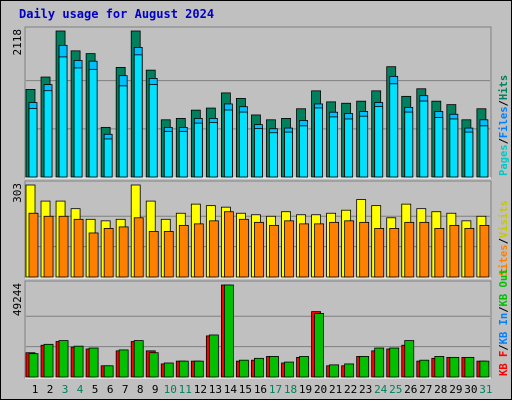 The image size is (512, 403). What do you see at coordinates (410, 389) in the screenshot?
I see `day-label-26: 26` at bounding box center [410, 389].